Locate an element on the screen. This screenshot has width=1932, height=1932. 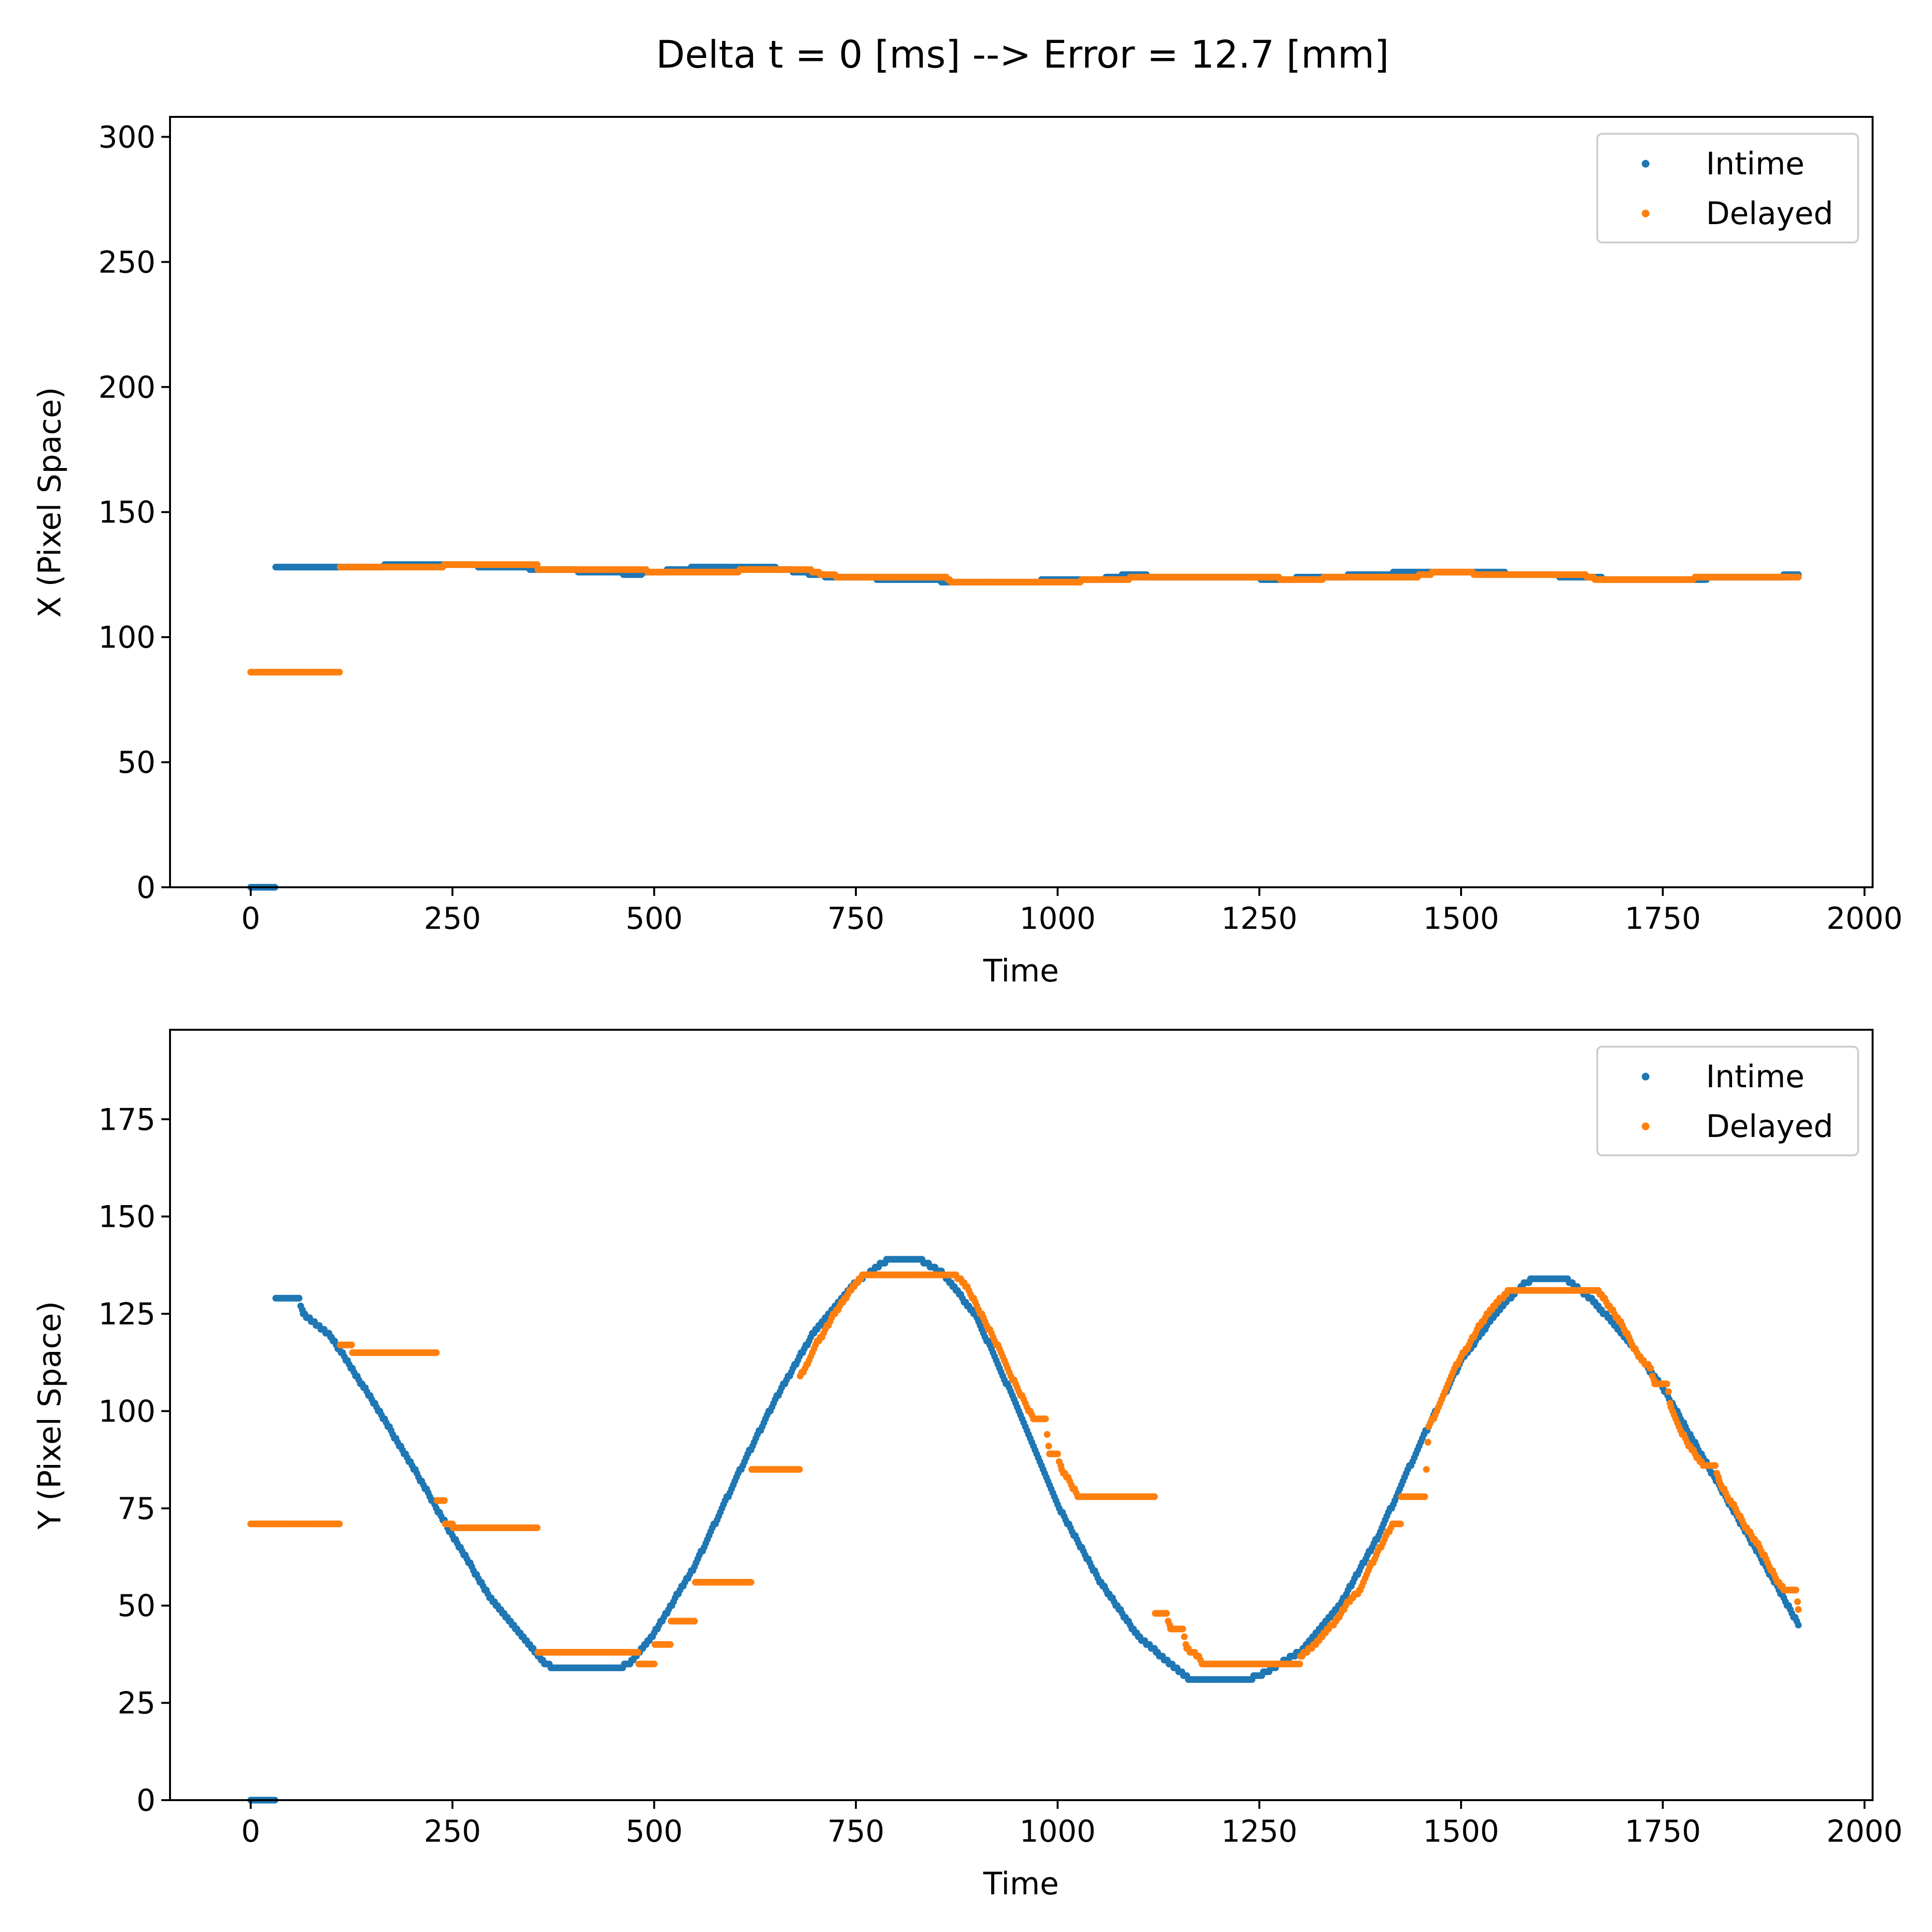
x-plot-xtick-label: 0 is located at coordinates (250, 918).